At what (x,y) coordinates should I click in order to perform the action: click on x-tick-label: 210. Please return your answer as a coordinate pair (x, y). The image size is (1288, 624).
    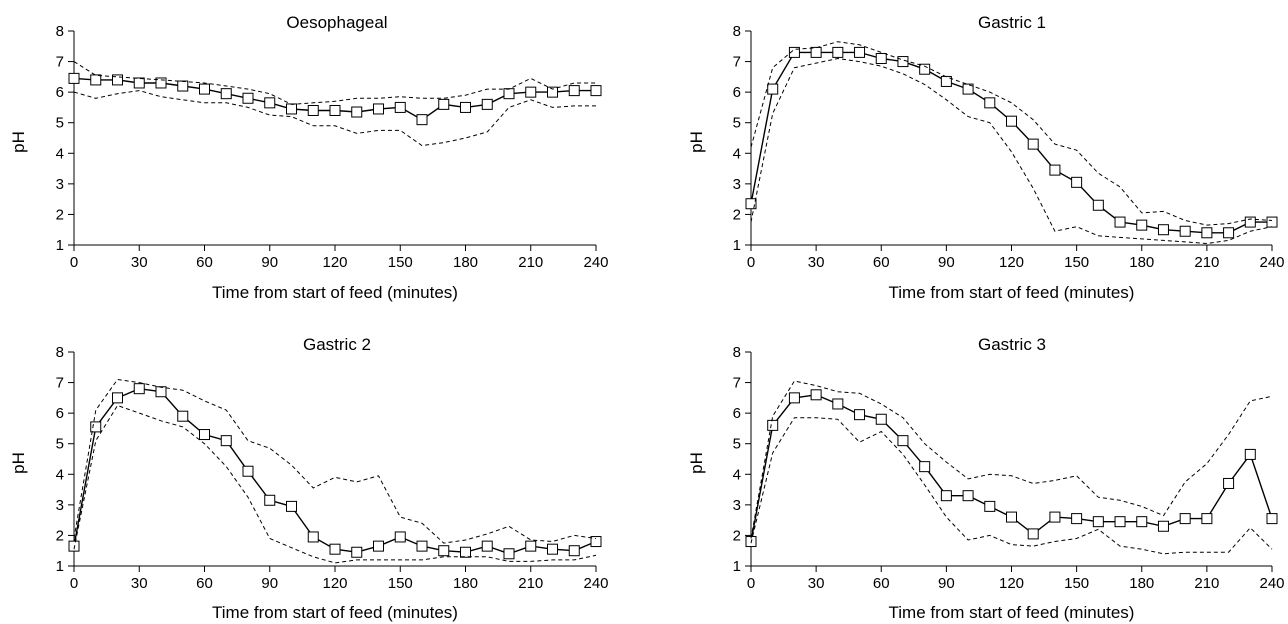
    Looking at the image, I should click on (530, 583).